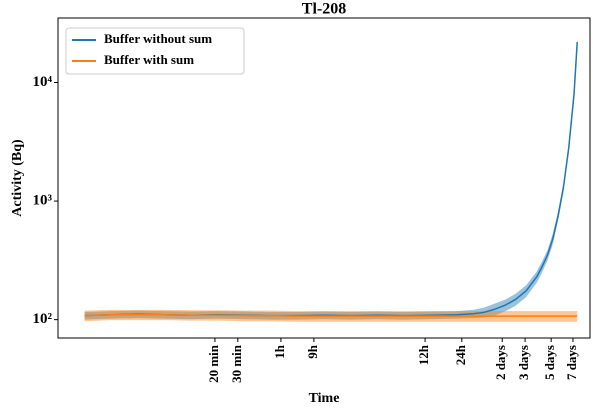 The height and width of the screenshot is (411, 593). I want to click on x-axis-label: Time, so click(324, 398).